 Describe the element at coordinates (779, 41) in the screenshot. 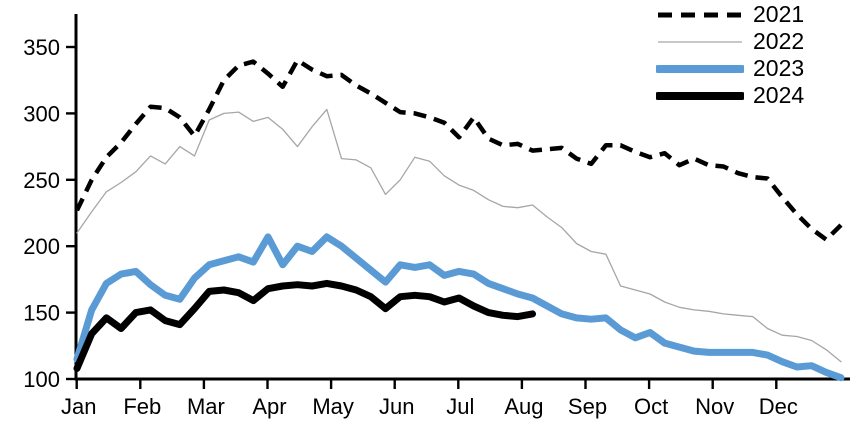

I see `legend-label: 2022` at that location.